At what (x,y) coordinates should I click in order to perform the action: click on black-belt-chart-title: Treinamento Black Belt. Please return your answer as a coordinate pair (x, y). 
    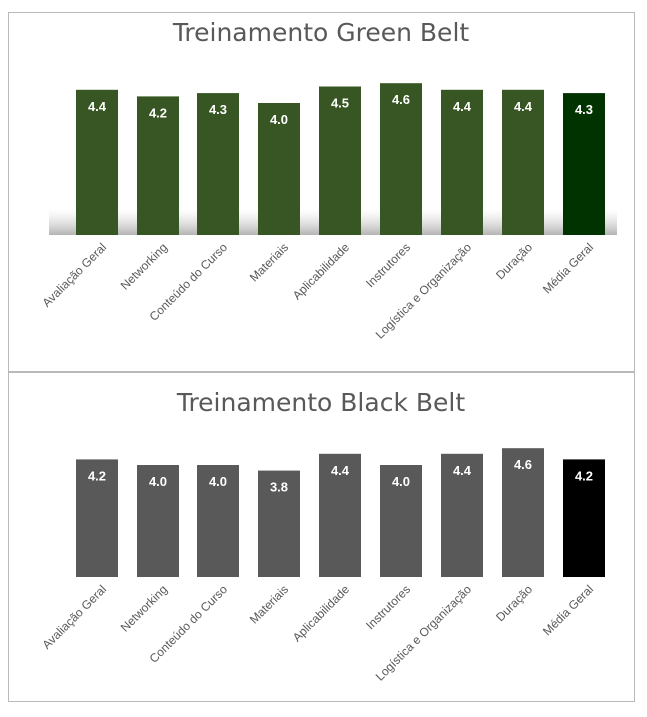
    Looking at the image, I should click on (321, 402).